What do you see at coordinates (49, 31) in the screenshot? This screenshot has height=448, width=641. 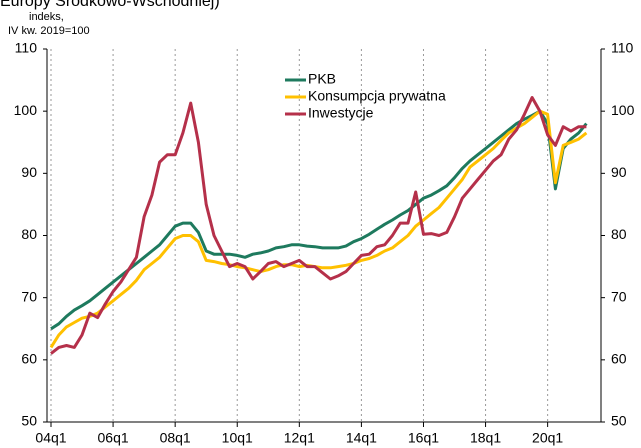 I see `y-axis-label: IV kw. 2019=100` at bounding box center [49, 31].